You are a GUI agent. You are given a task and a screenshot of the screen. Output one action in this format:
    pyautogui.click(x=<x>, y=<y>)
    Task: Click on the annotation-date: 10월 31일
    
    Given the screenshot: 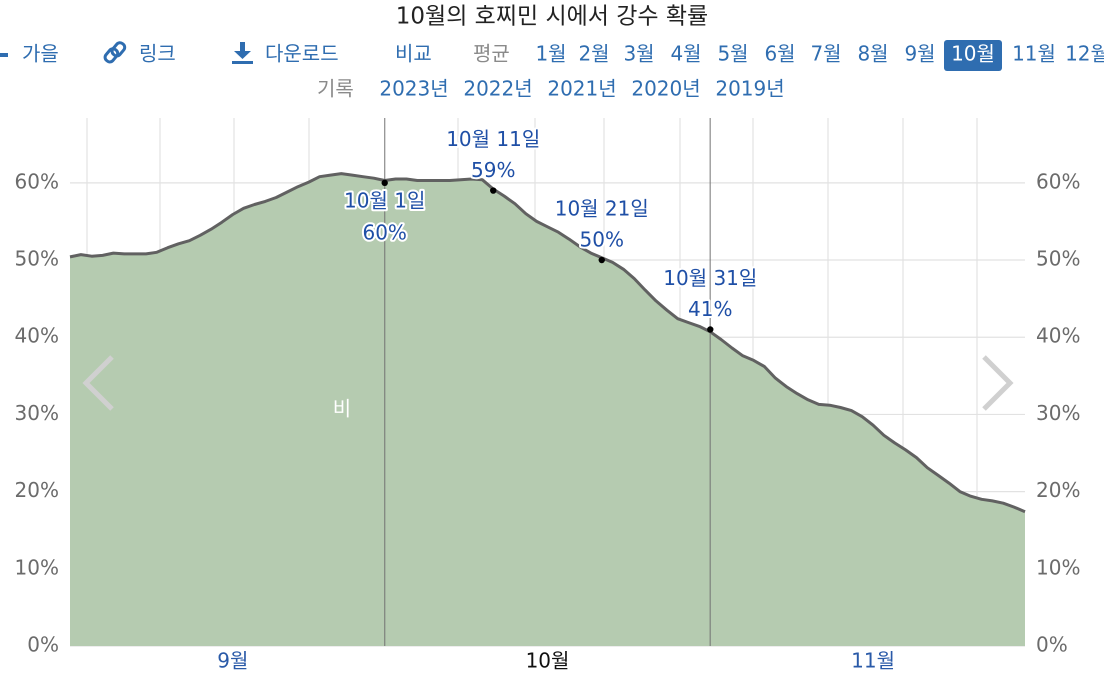 What is the action you would take?
    pyautogui.click(x=710, y=278)
    